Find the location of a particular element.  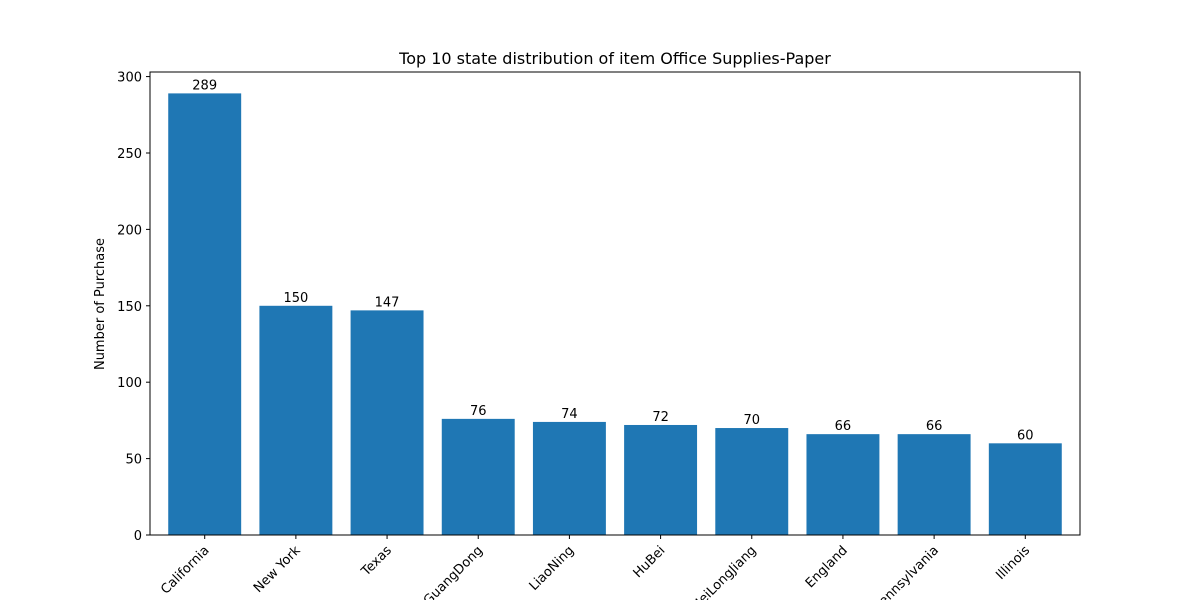

y-tick-label: 100 is located at coordinates (129, 383).